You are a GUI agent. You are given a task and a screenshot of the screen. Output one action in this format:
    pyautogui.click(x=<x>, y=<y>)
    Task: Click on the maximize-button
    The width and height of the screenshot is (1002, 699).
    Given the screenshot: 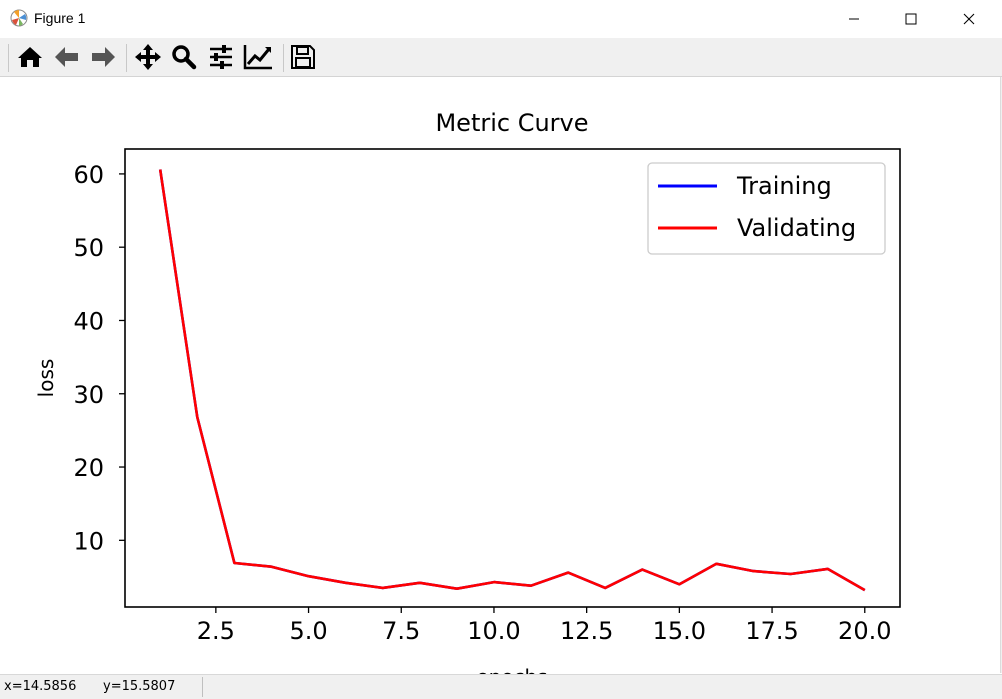 What is the action you would take?
    pyautogui.click(x=911, y=18)
    